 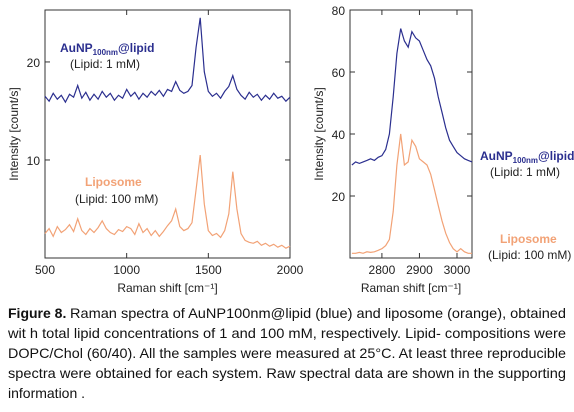 What do you see at coordinates (208, 270) in the screenshot?
I see `x-tick-label: 1500` at bounding box center [208, 270].